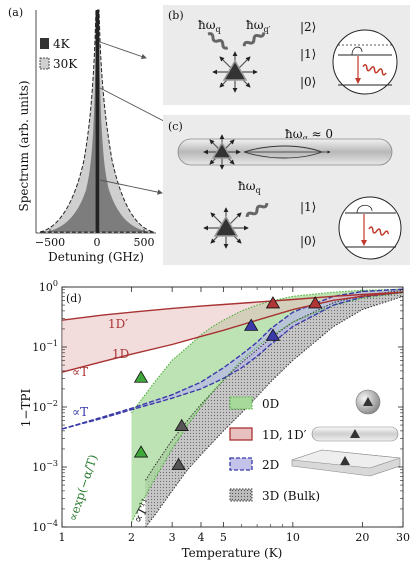 This screenshot has width=415, height=573. Describe the element at coordinates (308, 241) in the screenshot. I see `level-0-label-c: |0⟩` at that location.